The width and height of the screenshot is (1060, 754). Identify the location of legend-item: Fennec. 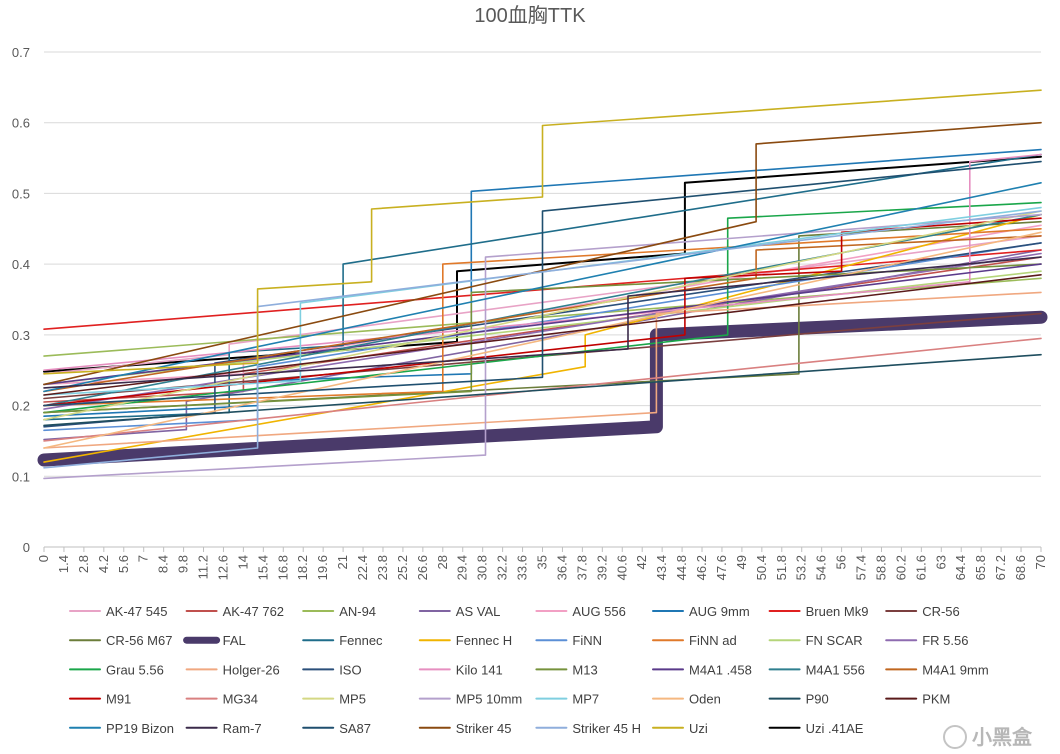
(342, 640).